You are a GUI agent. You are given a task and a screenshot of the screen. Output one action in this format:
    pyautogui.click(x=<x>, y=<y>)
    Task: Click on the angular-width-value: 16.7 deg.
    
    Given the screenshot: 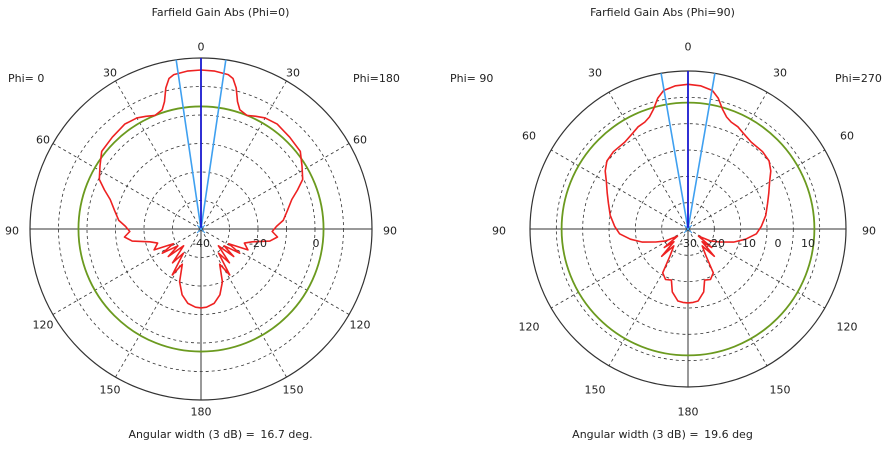 What is the action you would take?
    pyautogui.click(x=286, y=434)
    